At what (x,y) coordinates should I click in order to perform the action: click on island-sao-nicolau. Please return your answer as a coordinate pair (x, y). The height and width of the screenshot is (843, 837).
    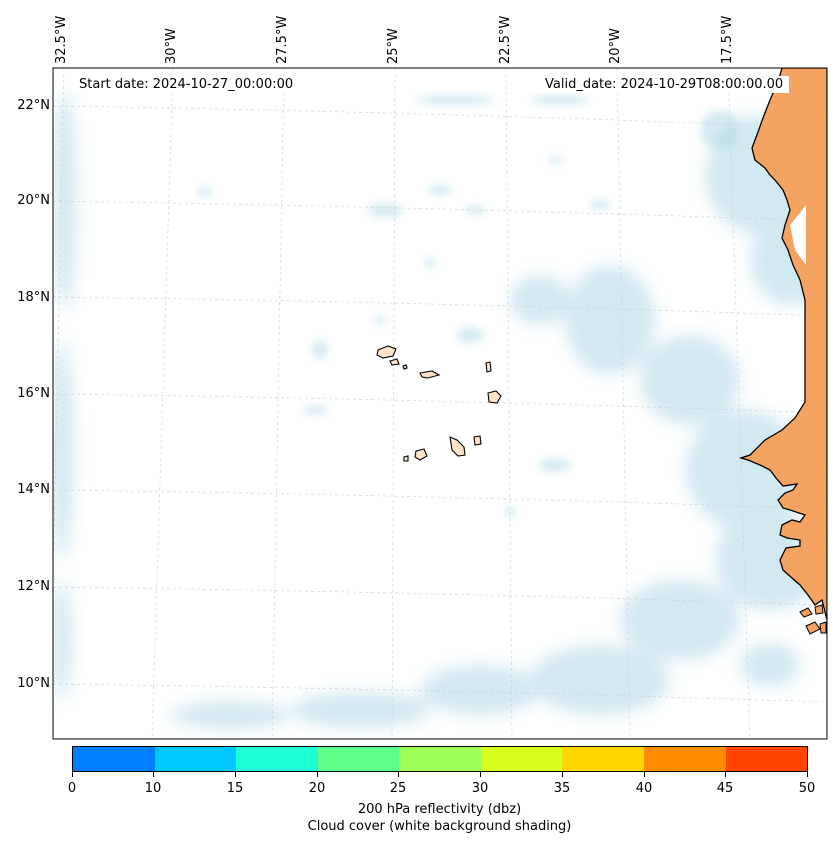
    Looking at the image, I should click on (430, 374).